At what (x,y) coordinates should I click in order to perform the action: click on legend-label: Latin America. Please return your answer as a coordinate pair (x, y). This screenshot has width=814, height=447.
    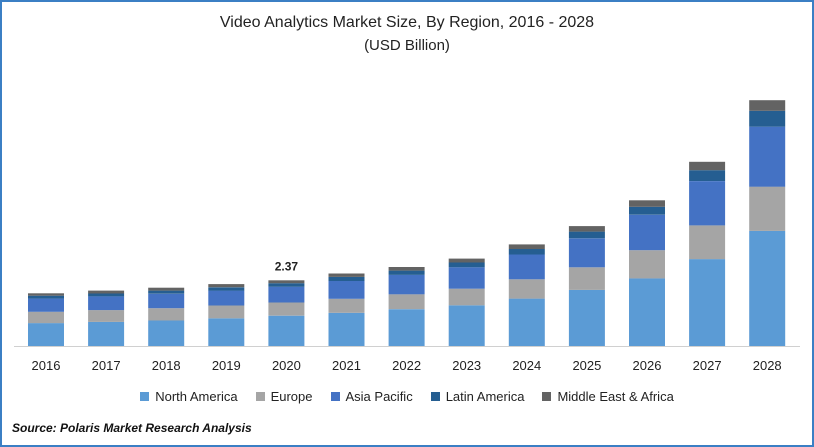
    Looking at the image, I should click on (485, 396).